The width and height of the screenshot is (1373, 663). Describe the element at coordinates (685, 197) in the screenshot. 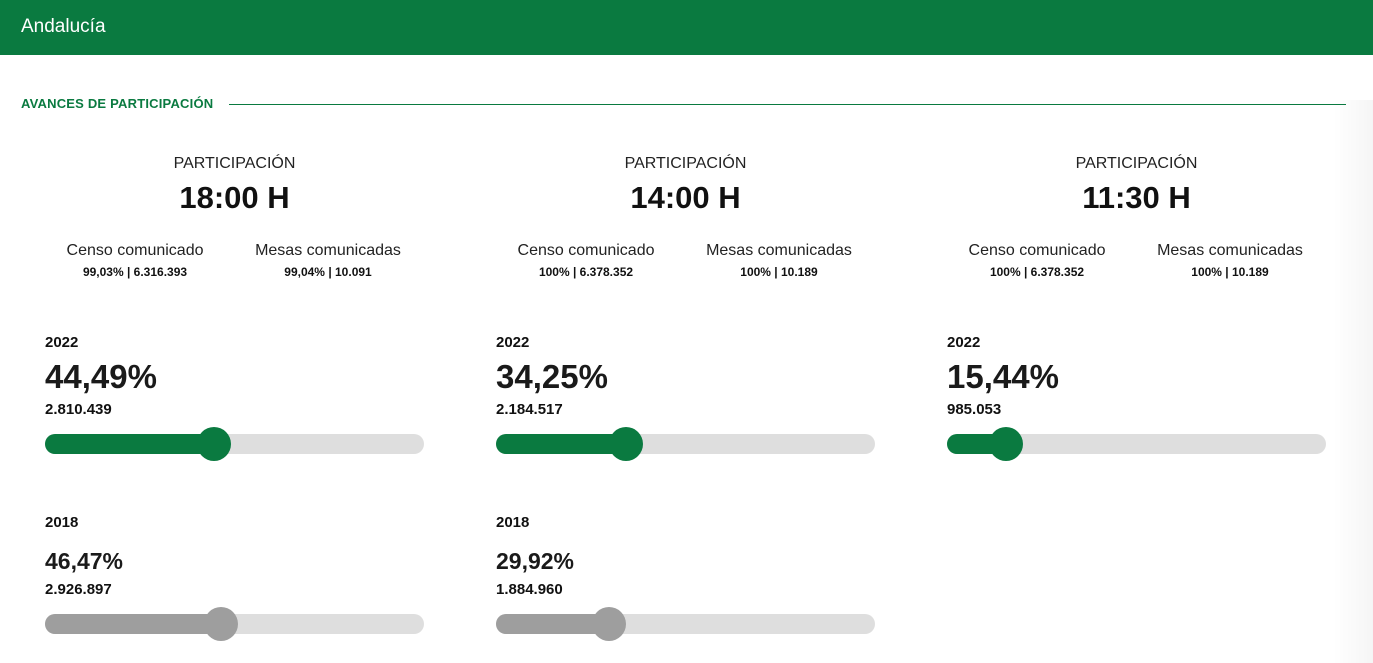

I see `participation-time: 14:00 H` at that location.